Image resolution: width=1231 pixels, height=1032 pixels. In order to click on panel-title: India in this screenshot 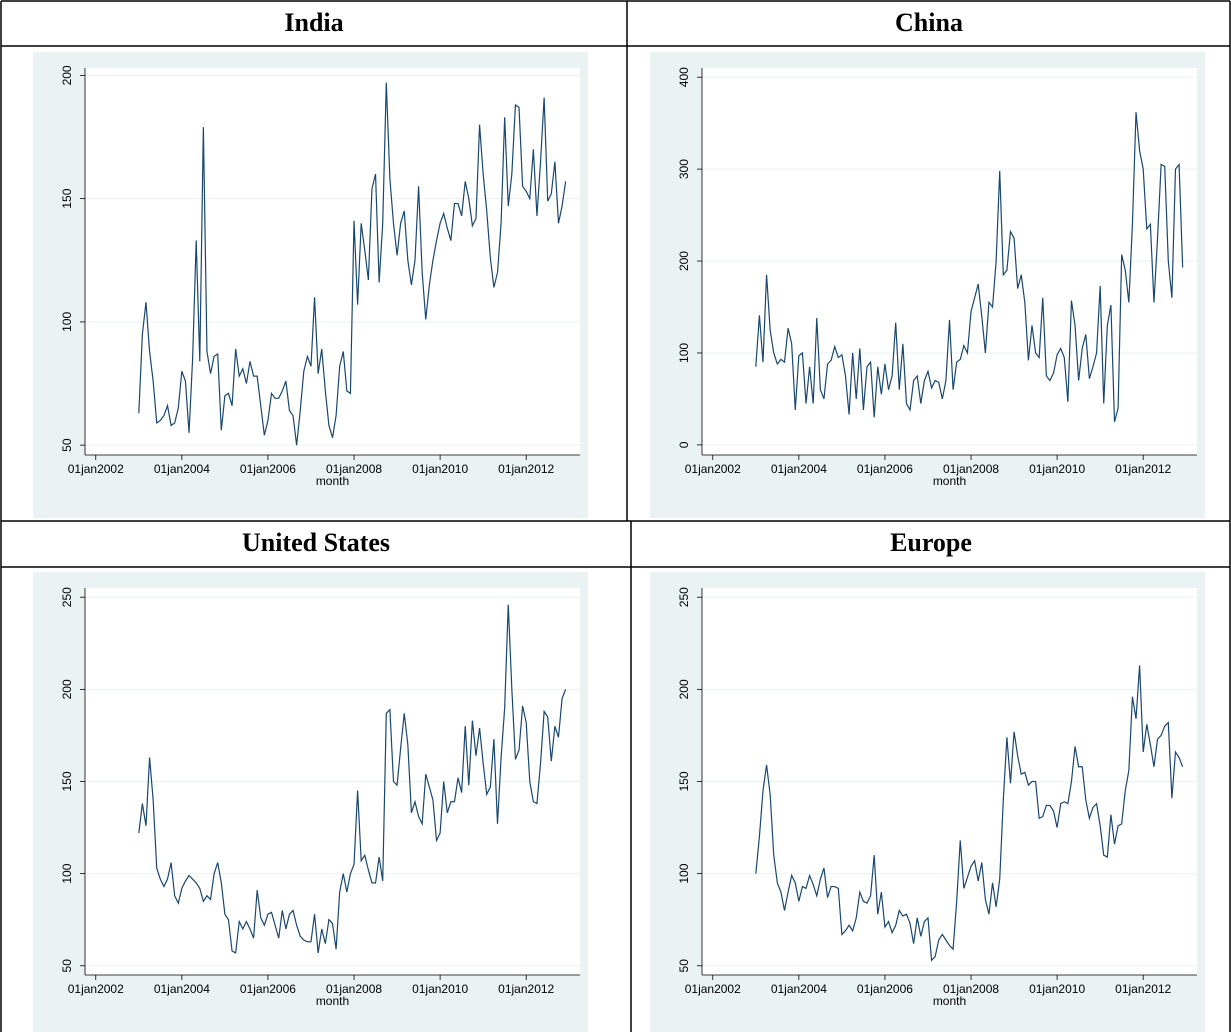, I will do `click(313, 22)`.